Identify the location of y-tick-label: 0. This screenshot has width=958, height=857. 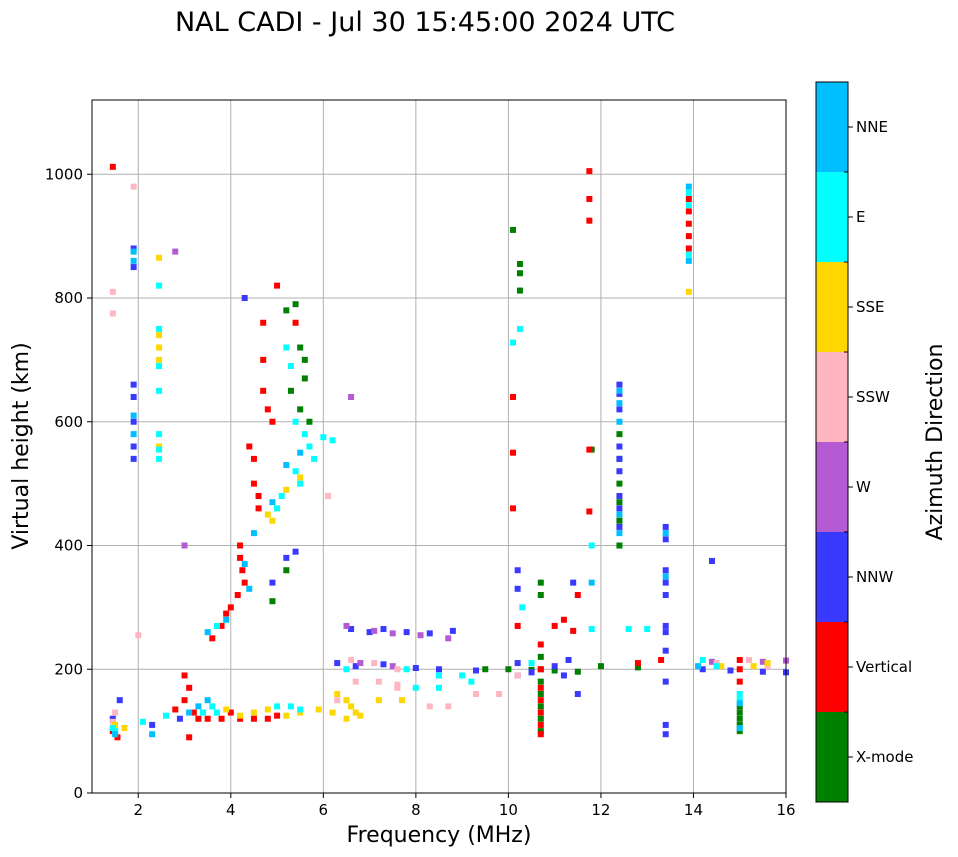
(78, 793).